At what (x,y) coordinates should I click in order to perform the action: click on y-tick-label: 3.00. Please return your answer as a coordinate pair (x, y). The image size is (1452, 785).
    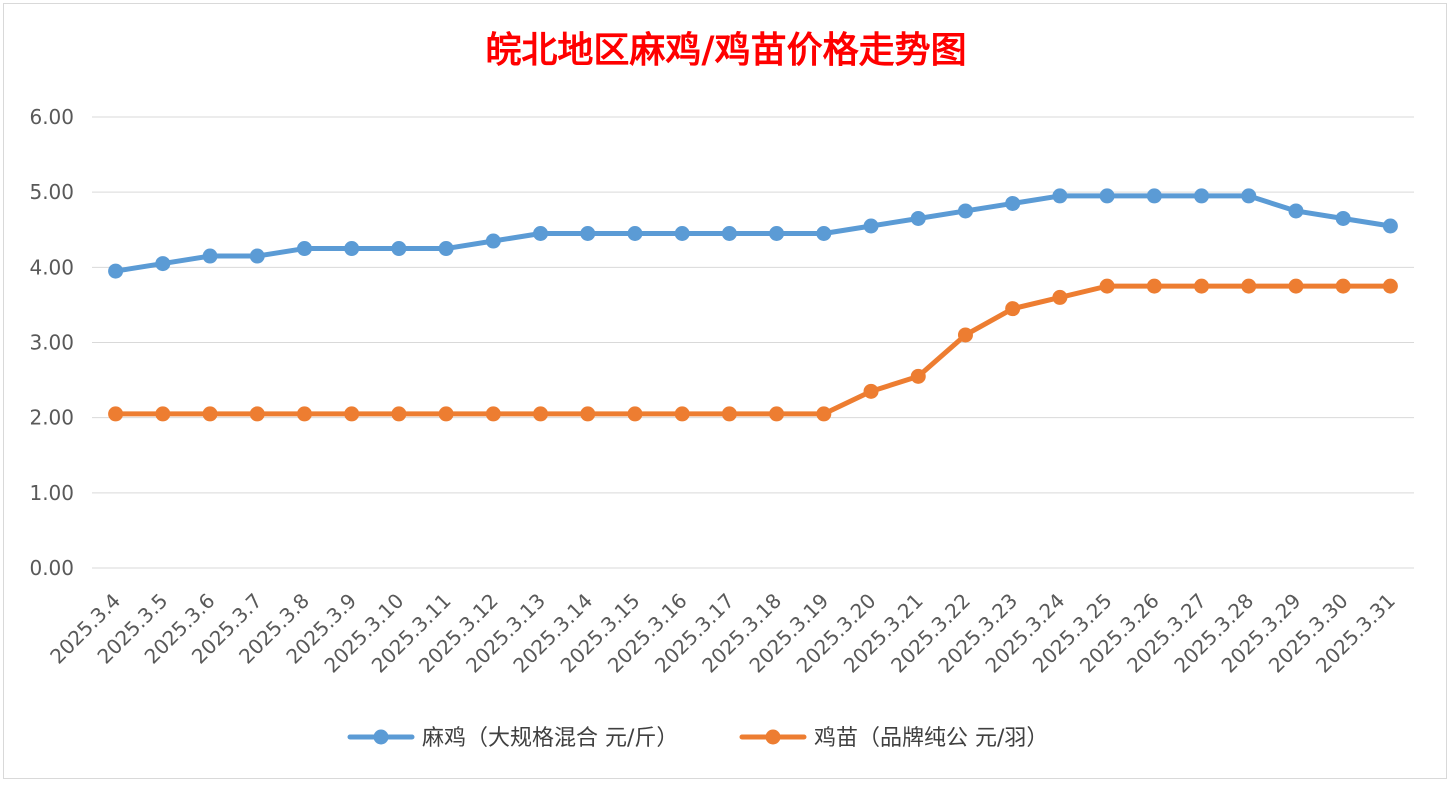
    Looking at the image, I should click on (51, 343).